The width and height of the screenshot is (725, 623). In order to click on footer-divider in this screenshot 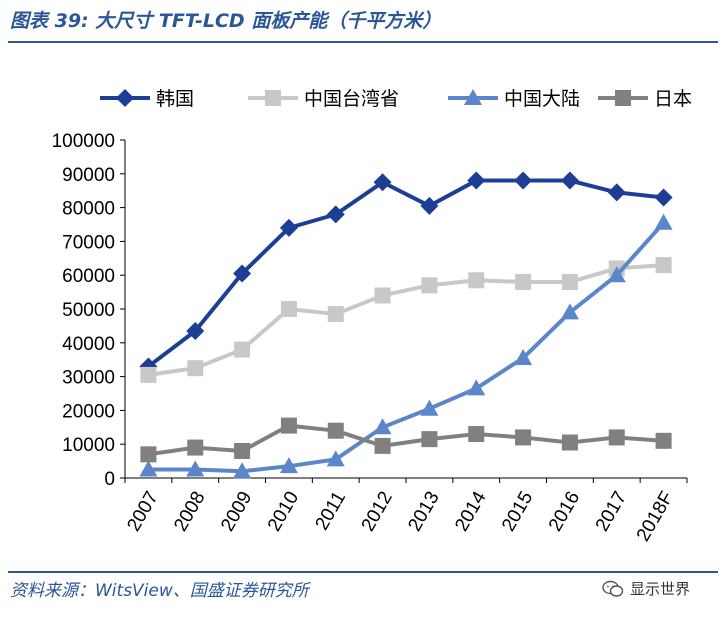, I will do `click(363, 572)`.